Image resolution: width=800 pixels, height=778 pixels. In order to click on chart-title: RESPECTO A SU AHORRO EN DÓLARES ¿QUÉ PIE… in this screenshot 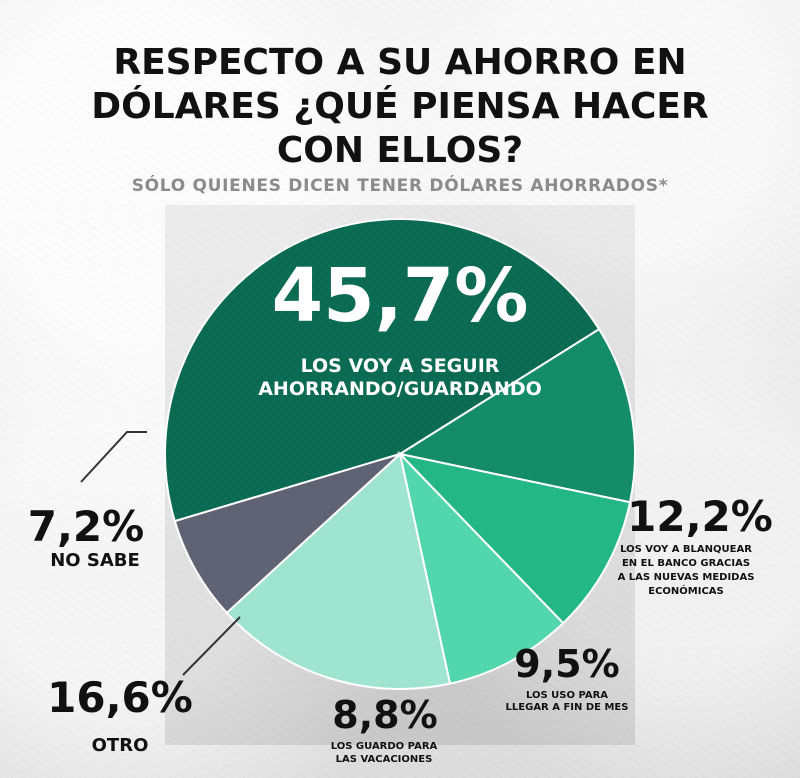, I will do `click(400, 107)`.